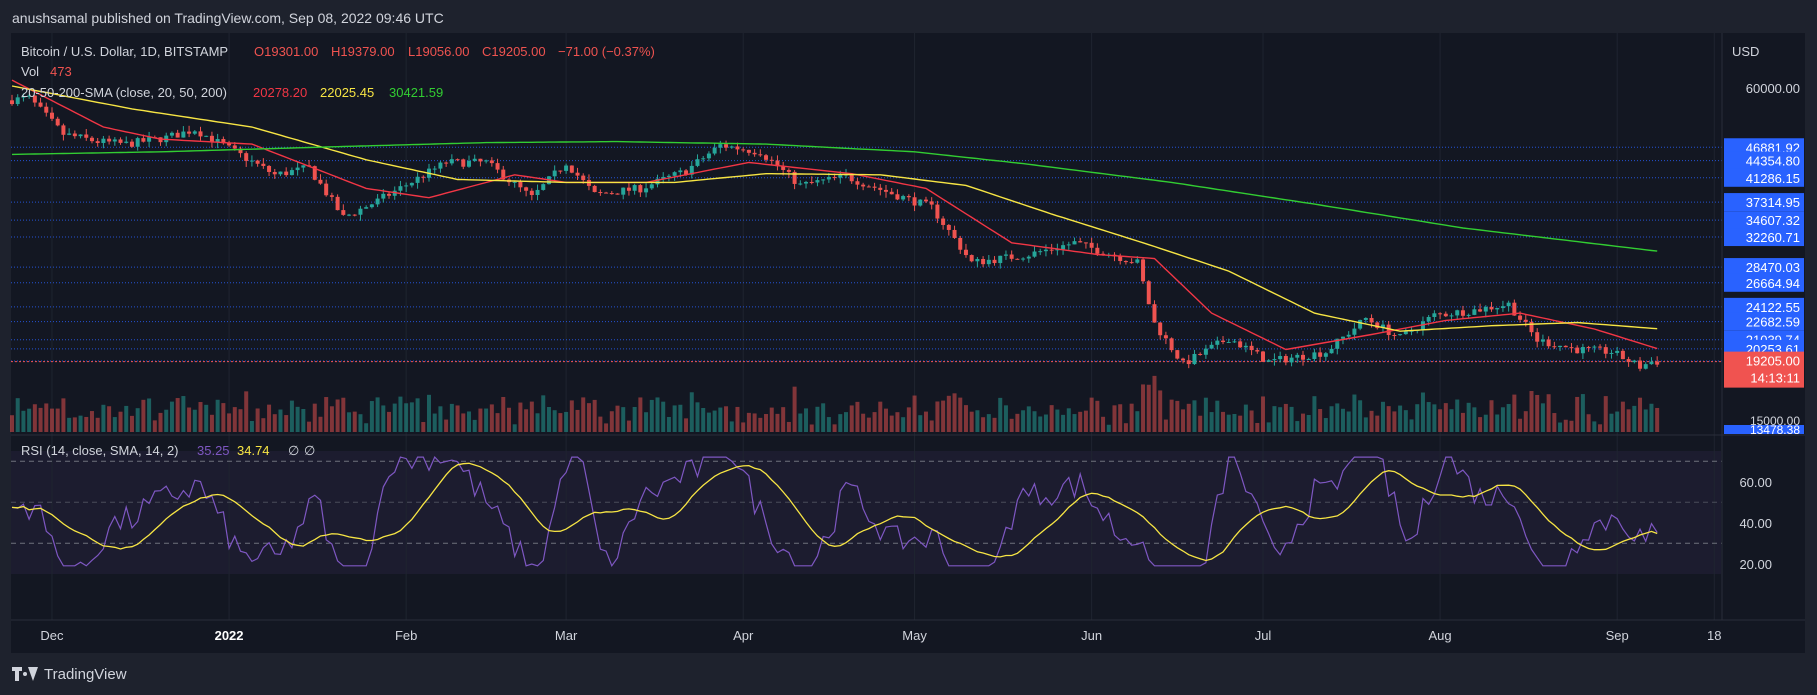 The height and width of the screenshot is (695, 1817). What do you see at coordinates (69, 674) in the screenshot?
I see `footer-brand: TradingView` at bounding box center [69, 674].